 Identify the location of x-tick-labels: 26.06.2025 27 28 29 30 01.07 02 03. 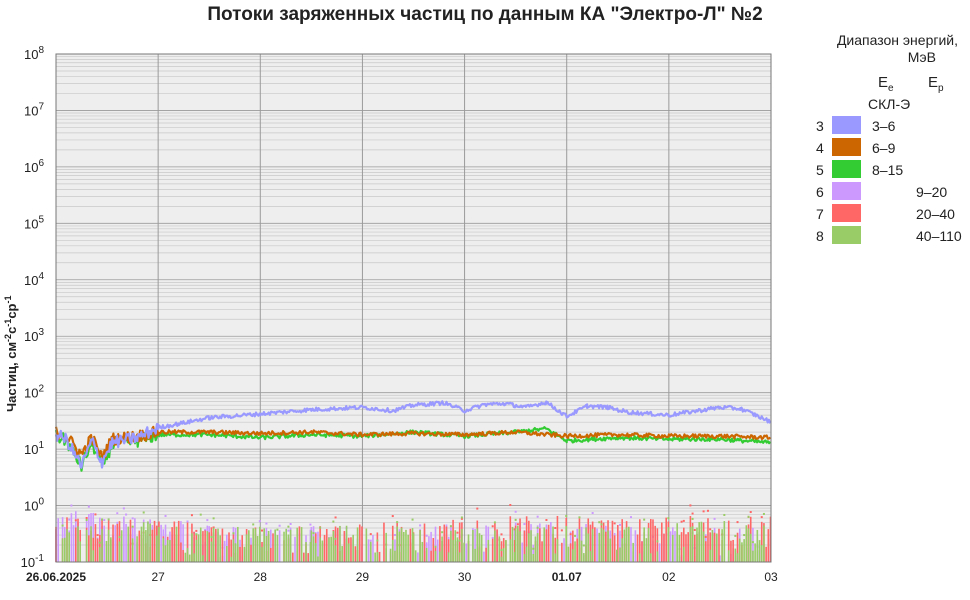
(402, 577).